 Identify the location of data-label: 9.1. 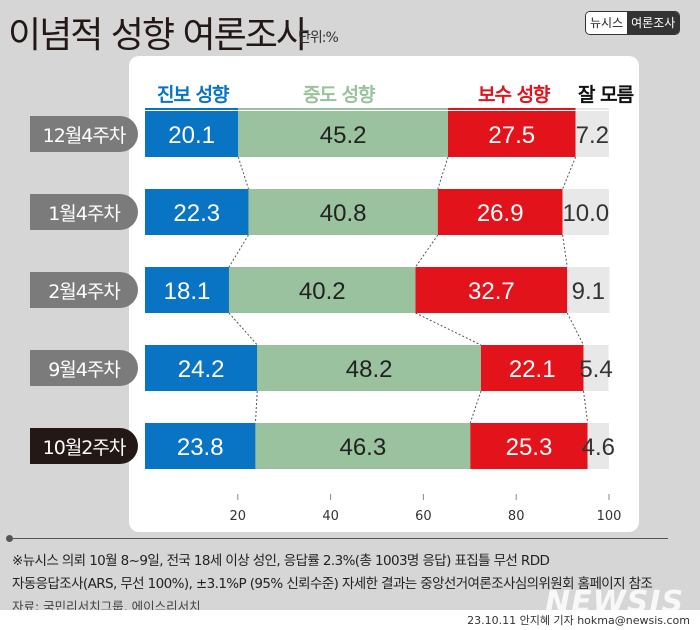
(588, 291).